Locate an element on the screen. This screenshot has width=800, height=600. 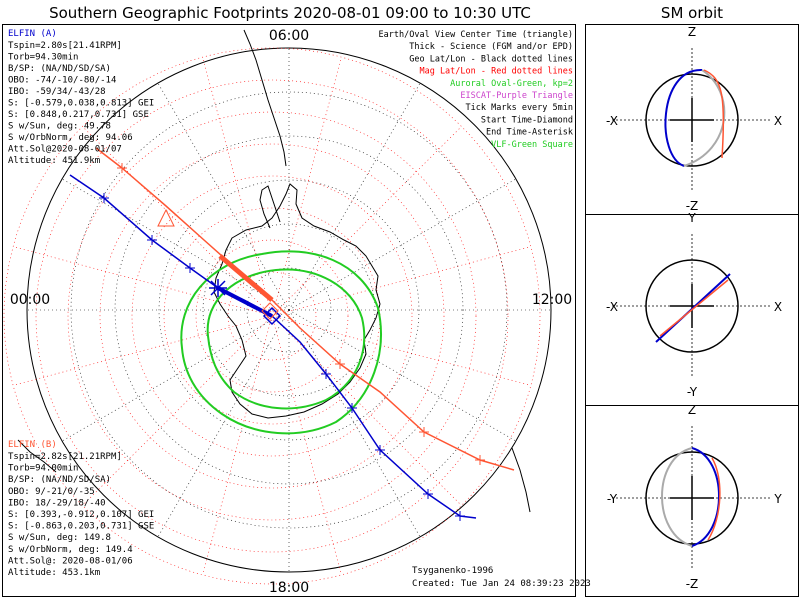
orbit-axis-label-bottom: -Y is located at coordinates (692, 392).